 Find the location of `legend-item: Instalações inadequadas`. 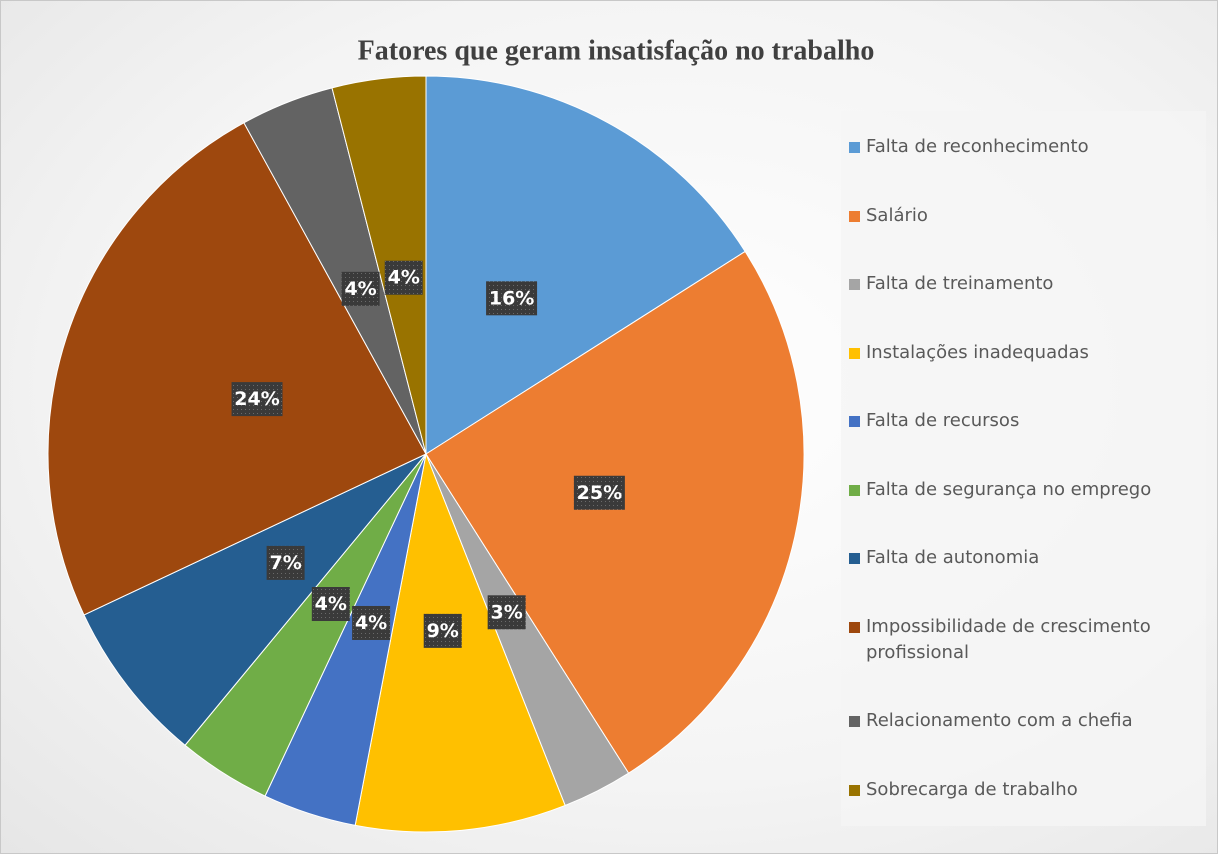

legend-item: Instalações inadequadas is located at coordinates (1023, 353).